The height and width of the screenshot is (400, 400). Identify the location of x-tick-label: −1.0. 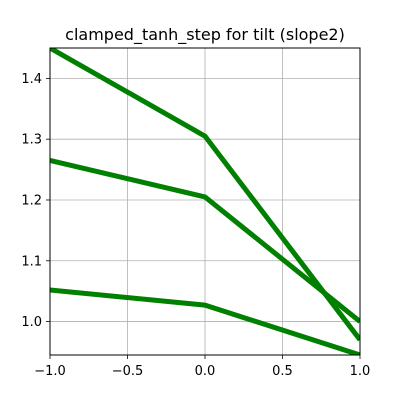
(50, 371).